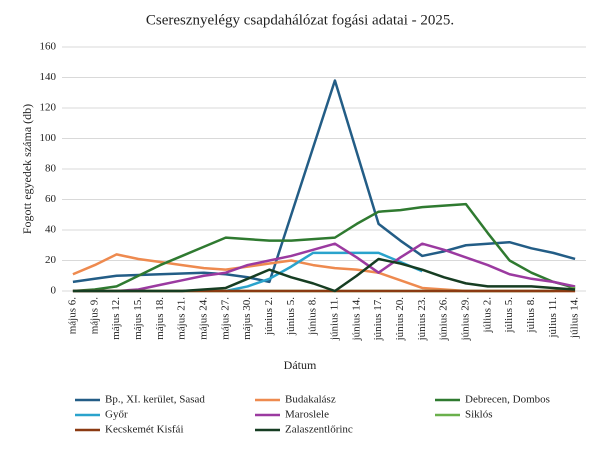 Image resolution: width=600 pixels, height=450 pixels. I want to click on legend-label: Budakalász, so click(310, 400).